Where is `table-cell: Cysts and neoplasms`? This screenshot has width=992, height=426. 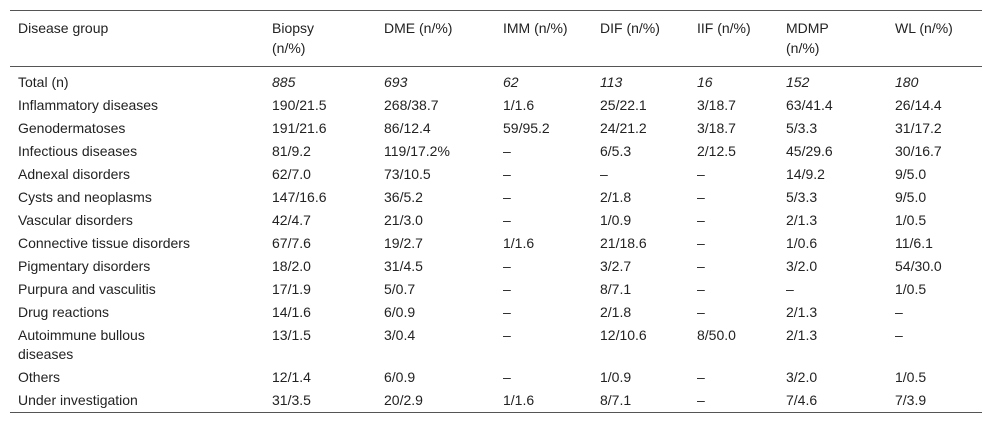 table-cell: Cysts and neoplasms is located at coordinates (137, 197).